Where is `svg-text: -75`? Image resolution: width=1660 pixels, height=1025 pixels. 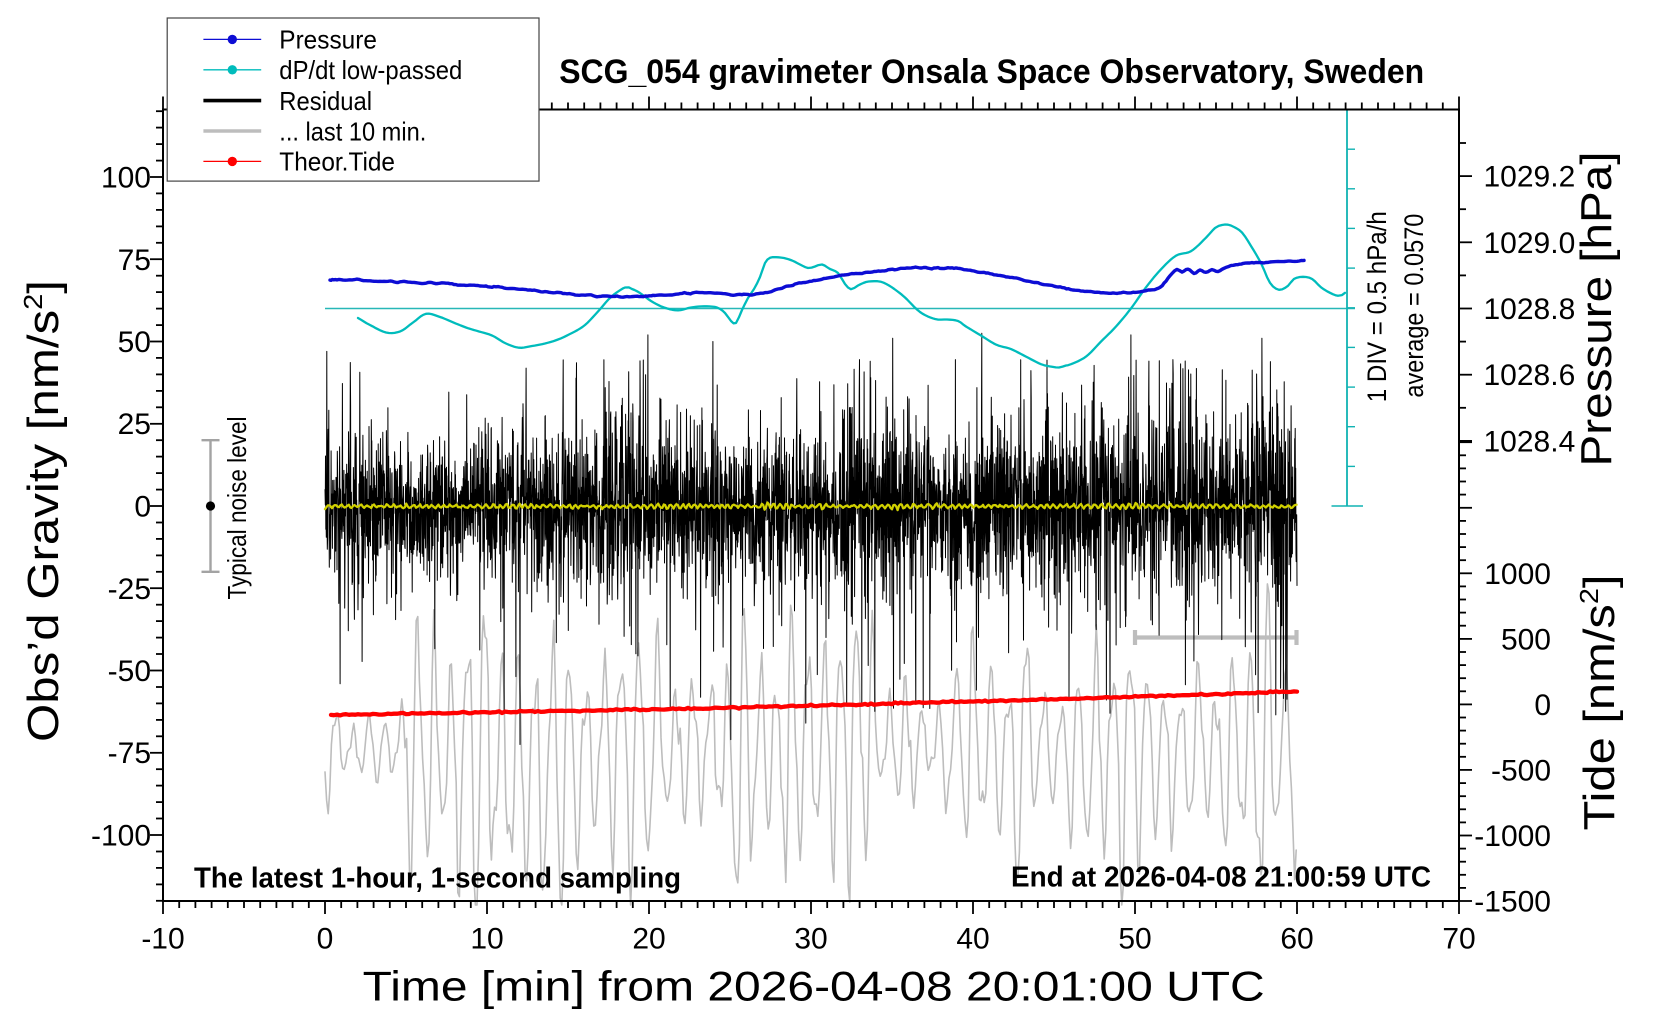 svg-text: -75 is located at coordinates (129, 753).